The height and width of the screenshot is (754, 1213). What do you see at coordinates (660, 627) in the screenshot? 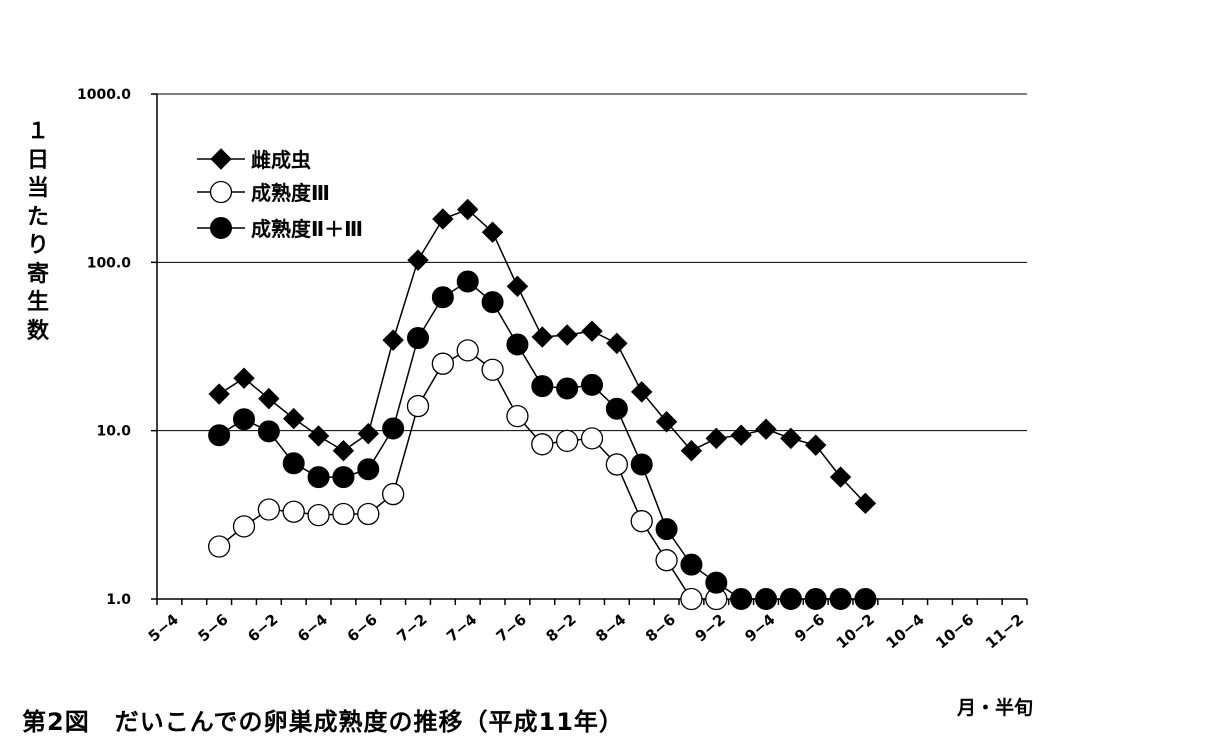
I see `x-tick-label: 8−6` at bounding box center [660, 627].